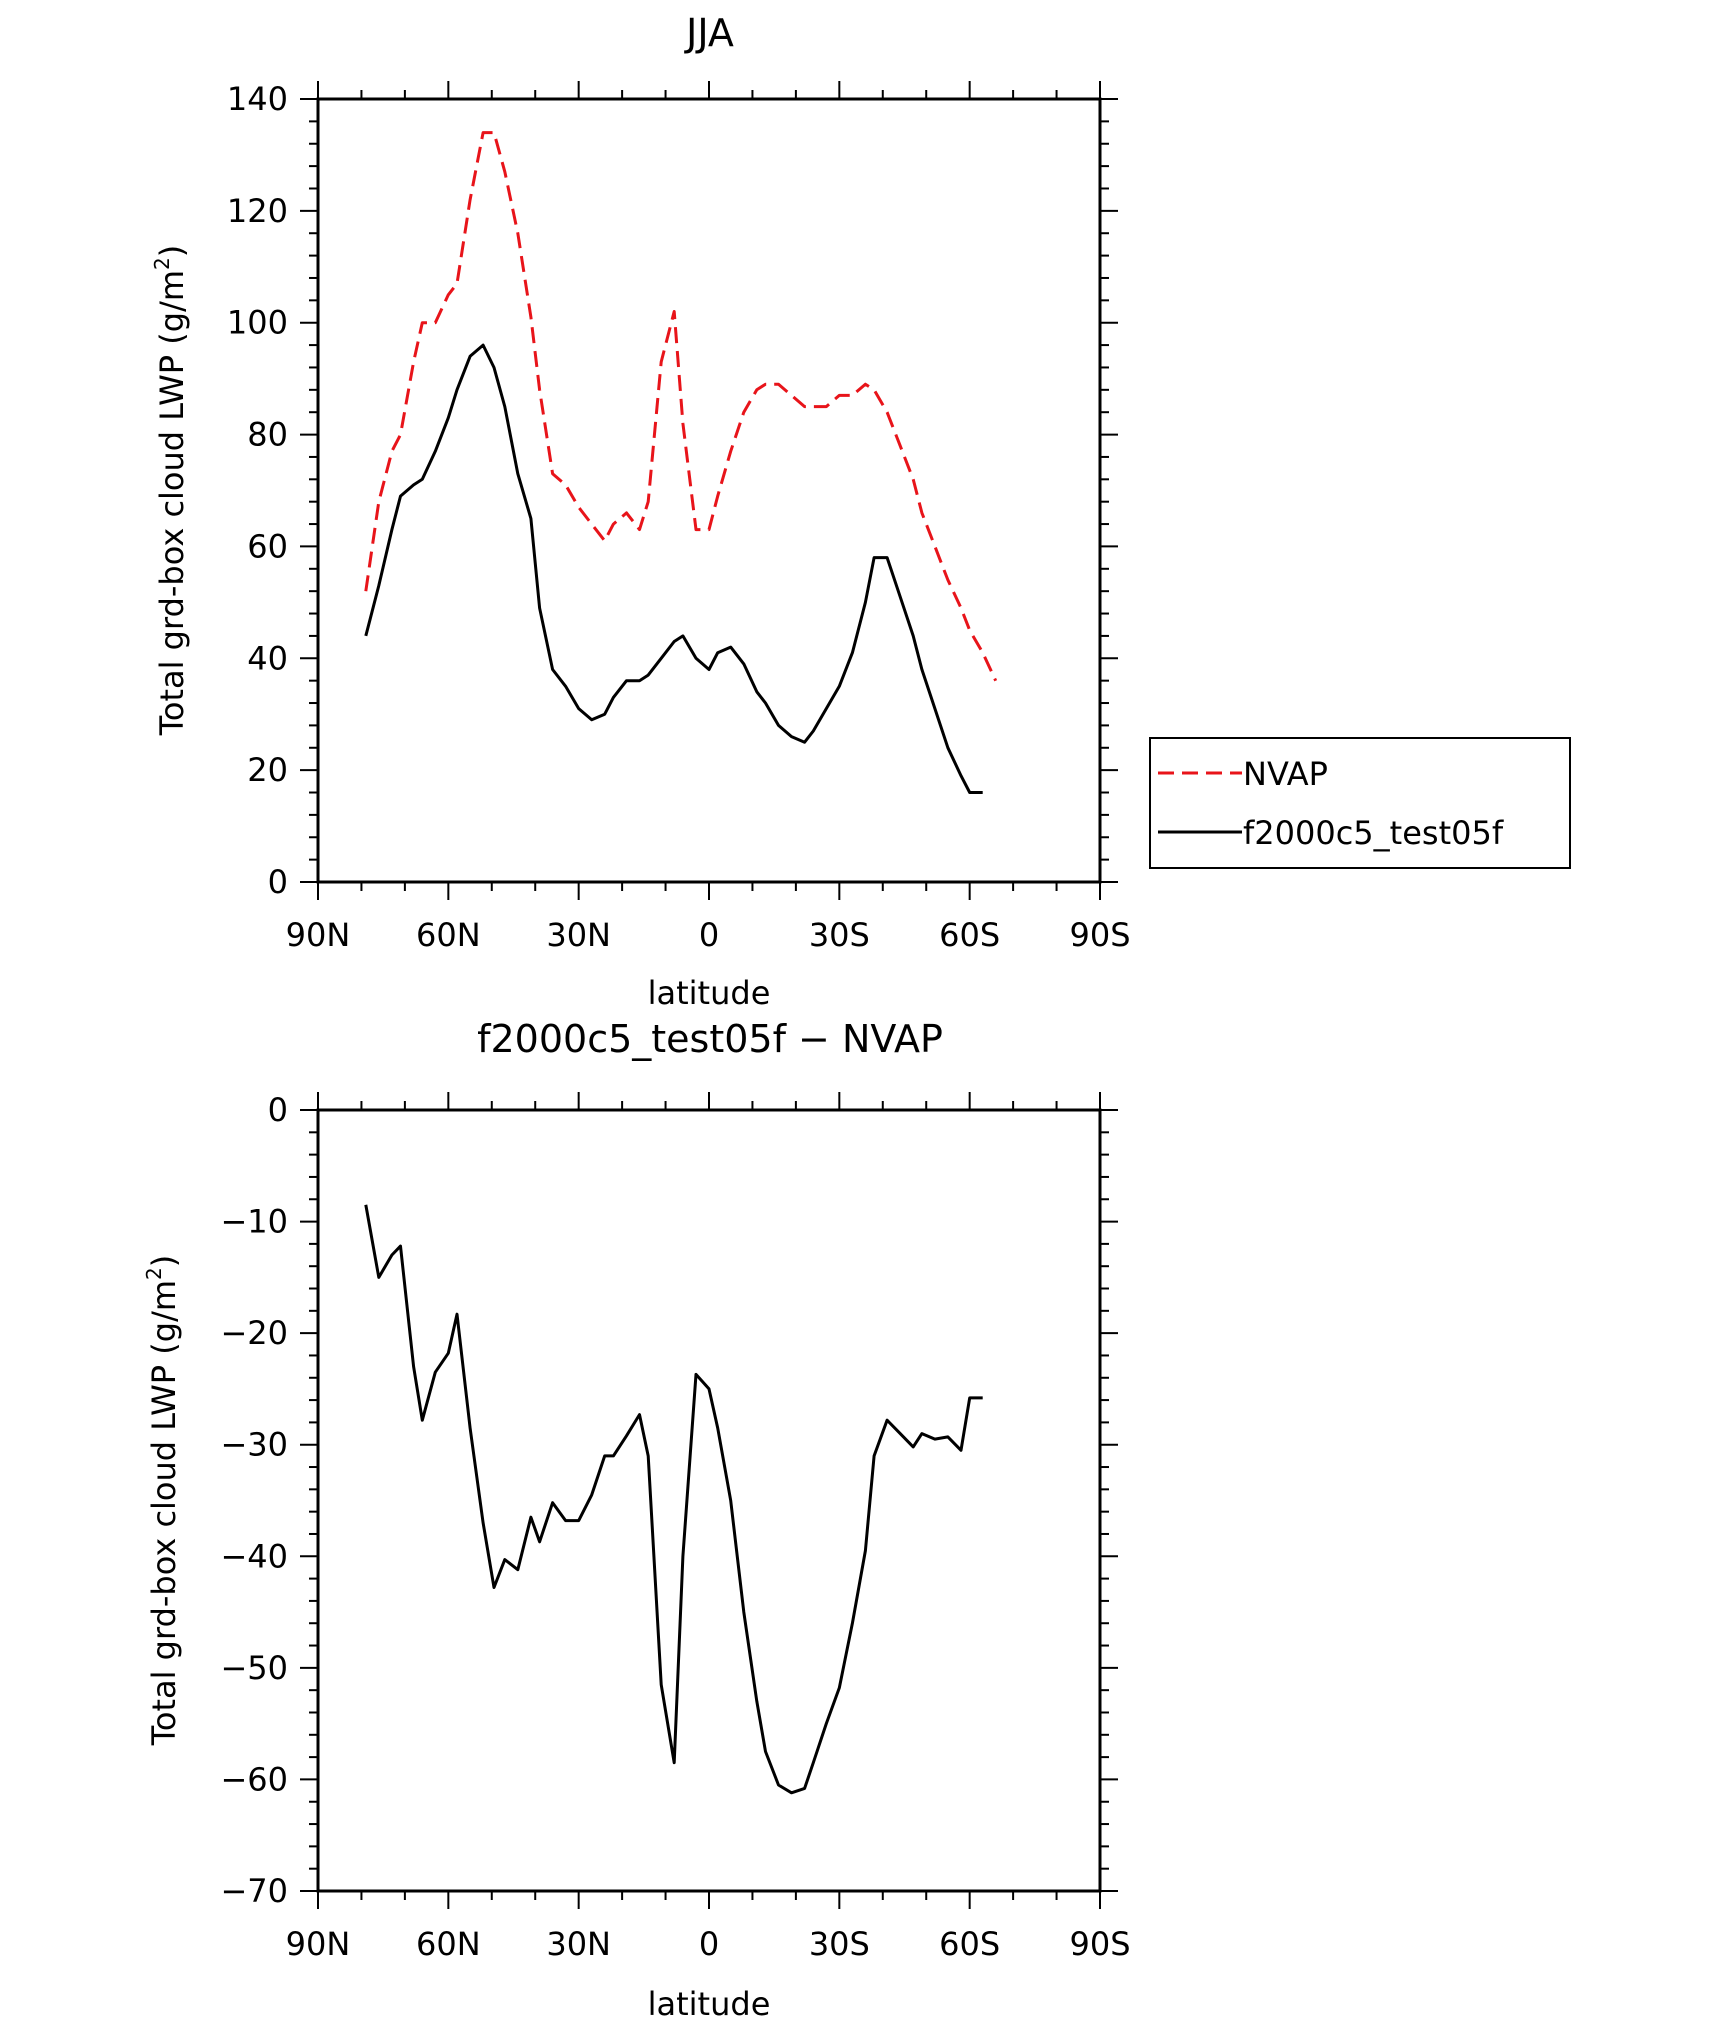 The width and height of the screenshot is (1710, 2021). What do you see at coordinates (257, 99) in the screenshot?
I see `y-tick-label: 140` at bounding box center [257, 99].